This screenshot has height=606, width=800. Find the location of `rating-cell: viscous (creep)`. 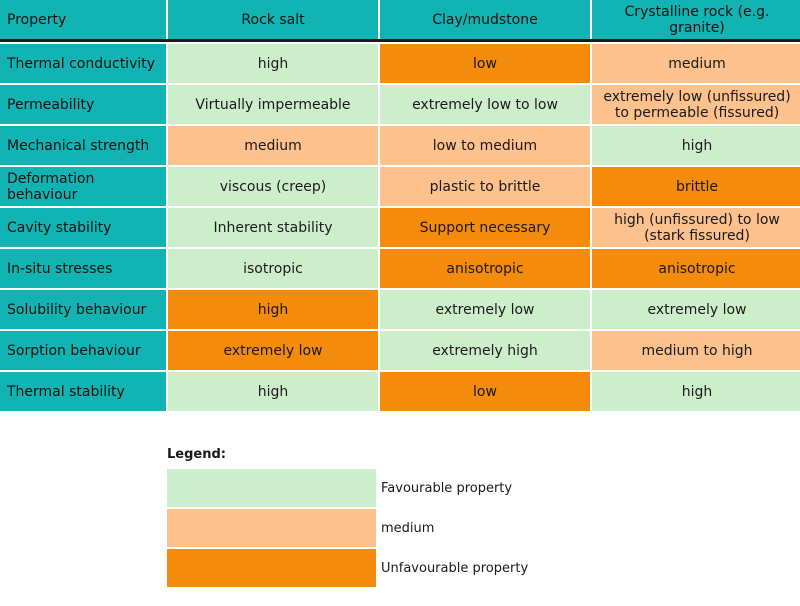

rating-cell: viscous (creep) is located at coordinates (273, 186).